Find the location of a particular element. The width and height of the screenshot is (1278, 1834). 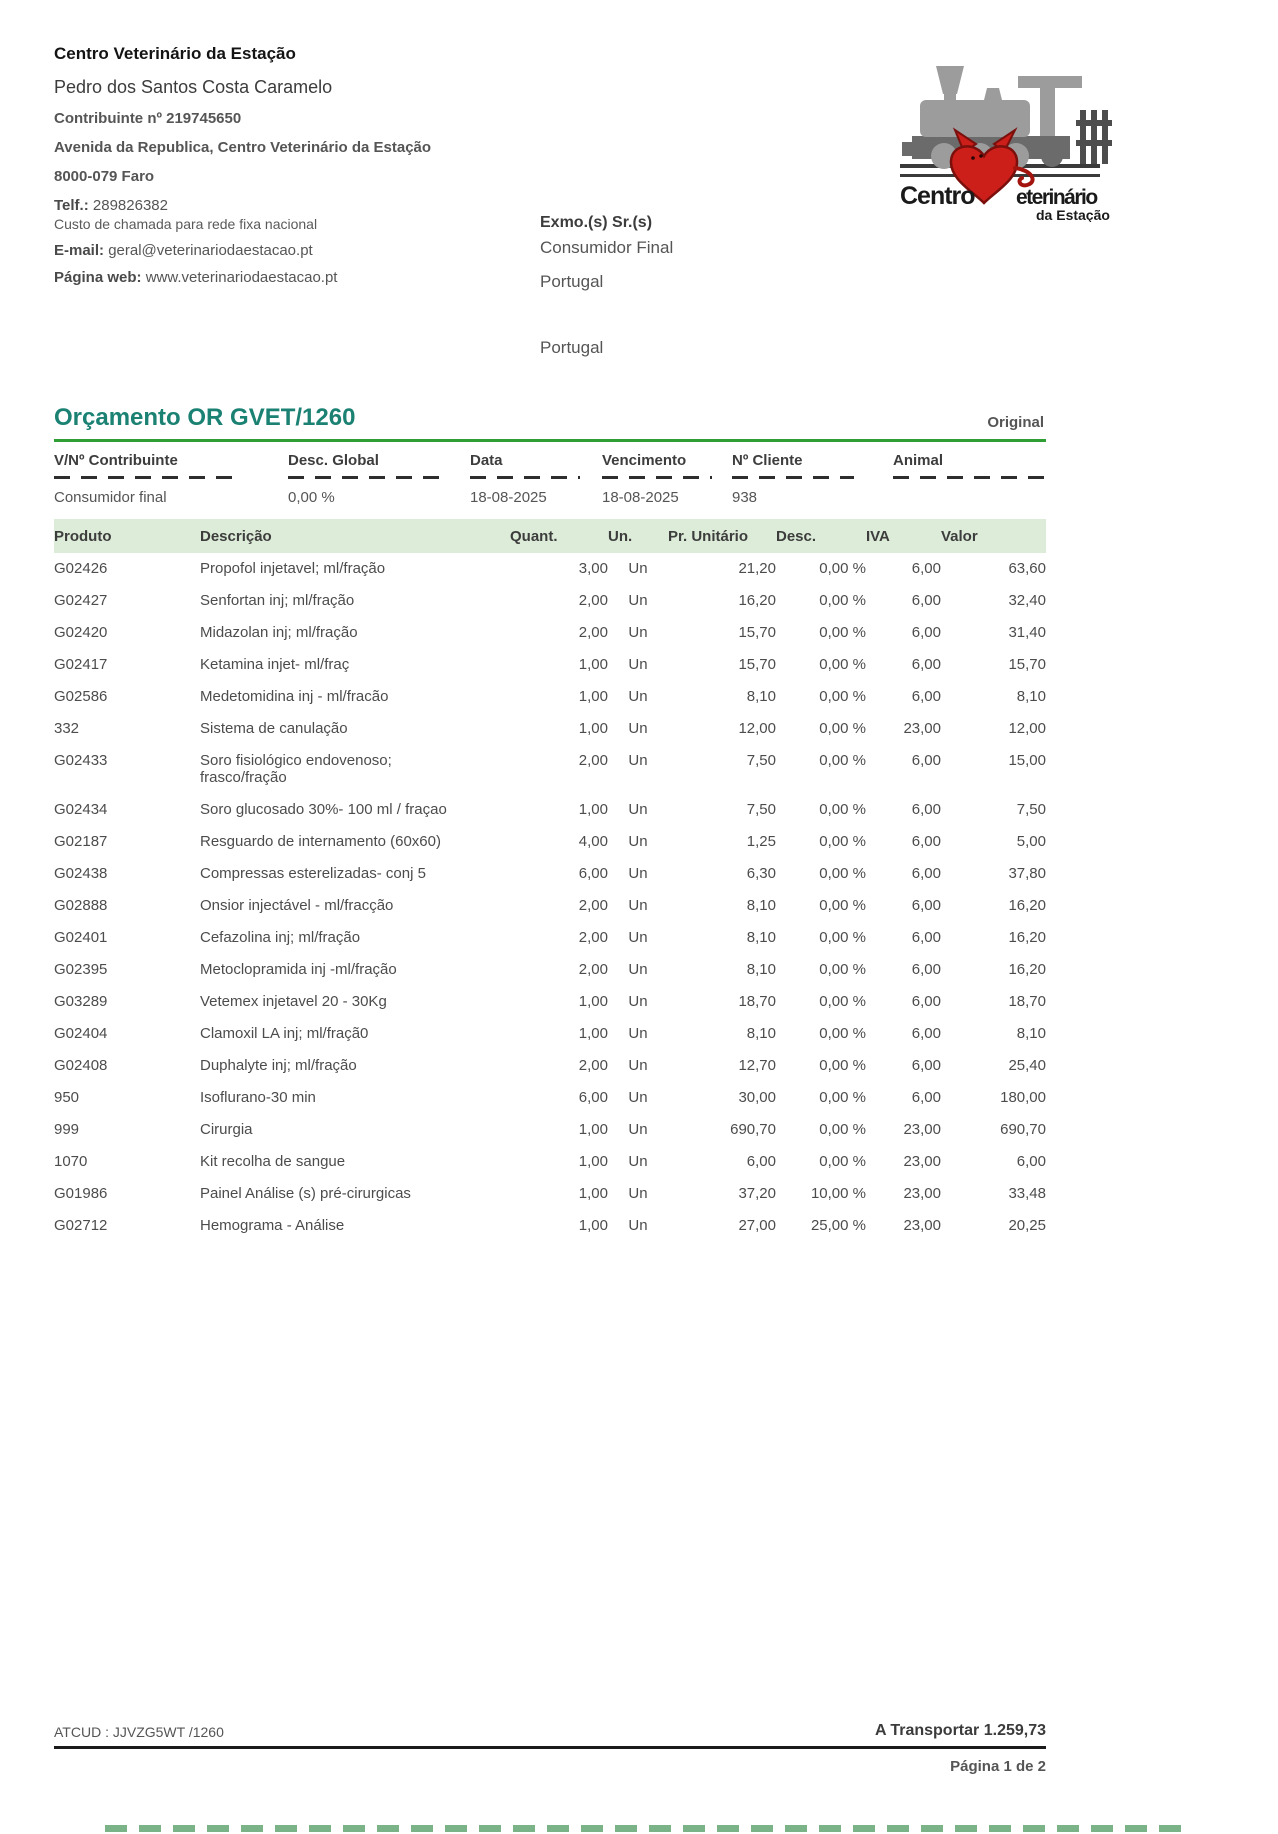

cell-produto: G02401 is located at coordinates (81, 937).